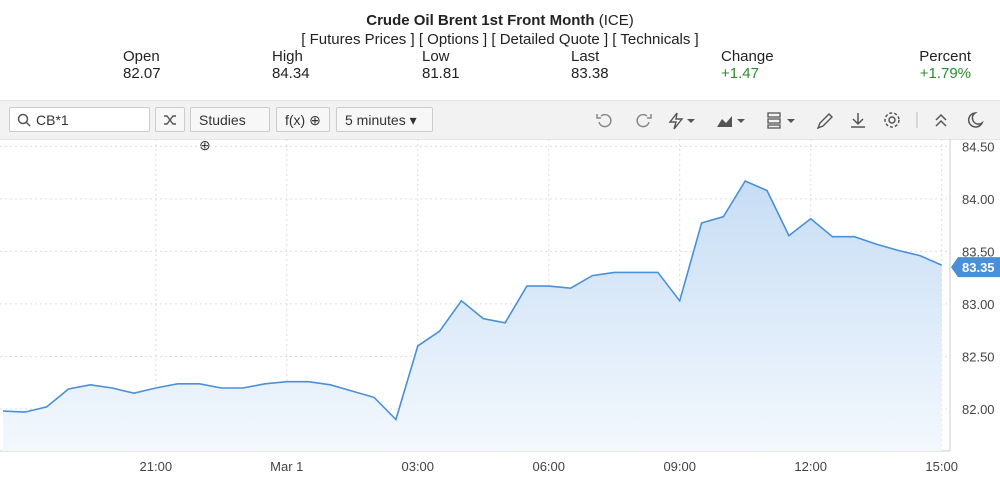 The height and width of the screenshot is (477, 1000). What do you see at coordinates (790, 120) in the screenshot?
I see `toolbar-icons` at bounding box center [790, 120].